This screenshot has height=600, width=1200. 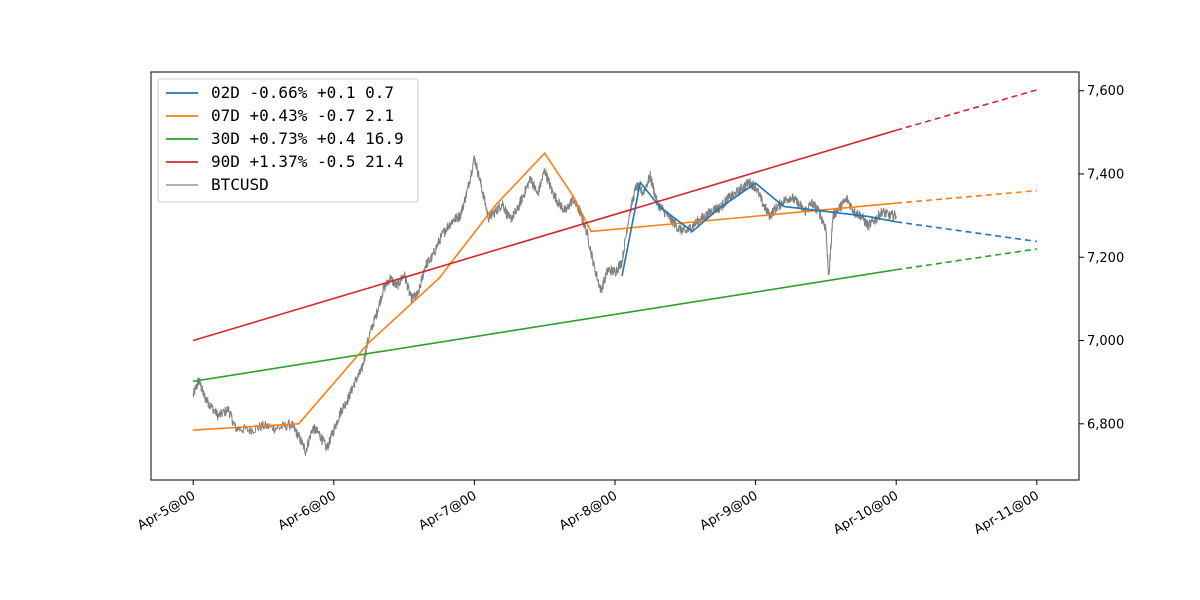 What do you see at coordinates (240, 184) in the screenshot?
I see `legend-label: BTCUSD` at bounding box center [240, 184].